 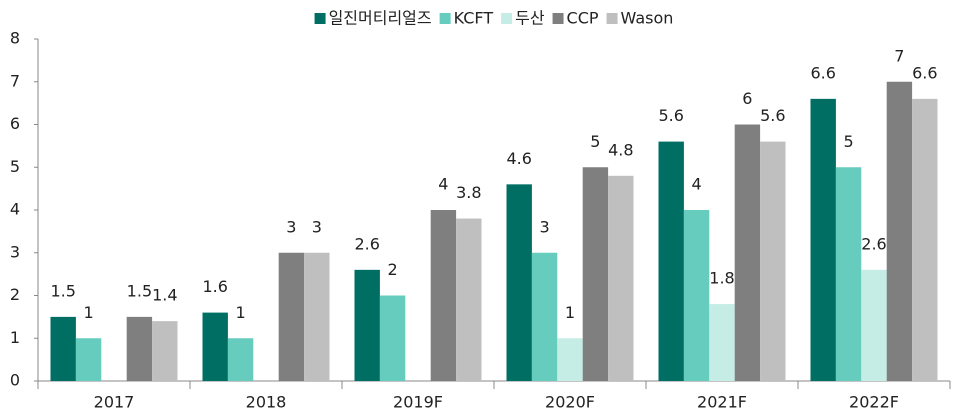 I want to click on x-tick-label: 2018, so click(x=266, y=402).